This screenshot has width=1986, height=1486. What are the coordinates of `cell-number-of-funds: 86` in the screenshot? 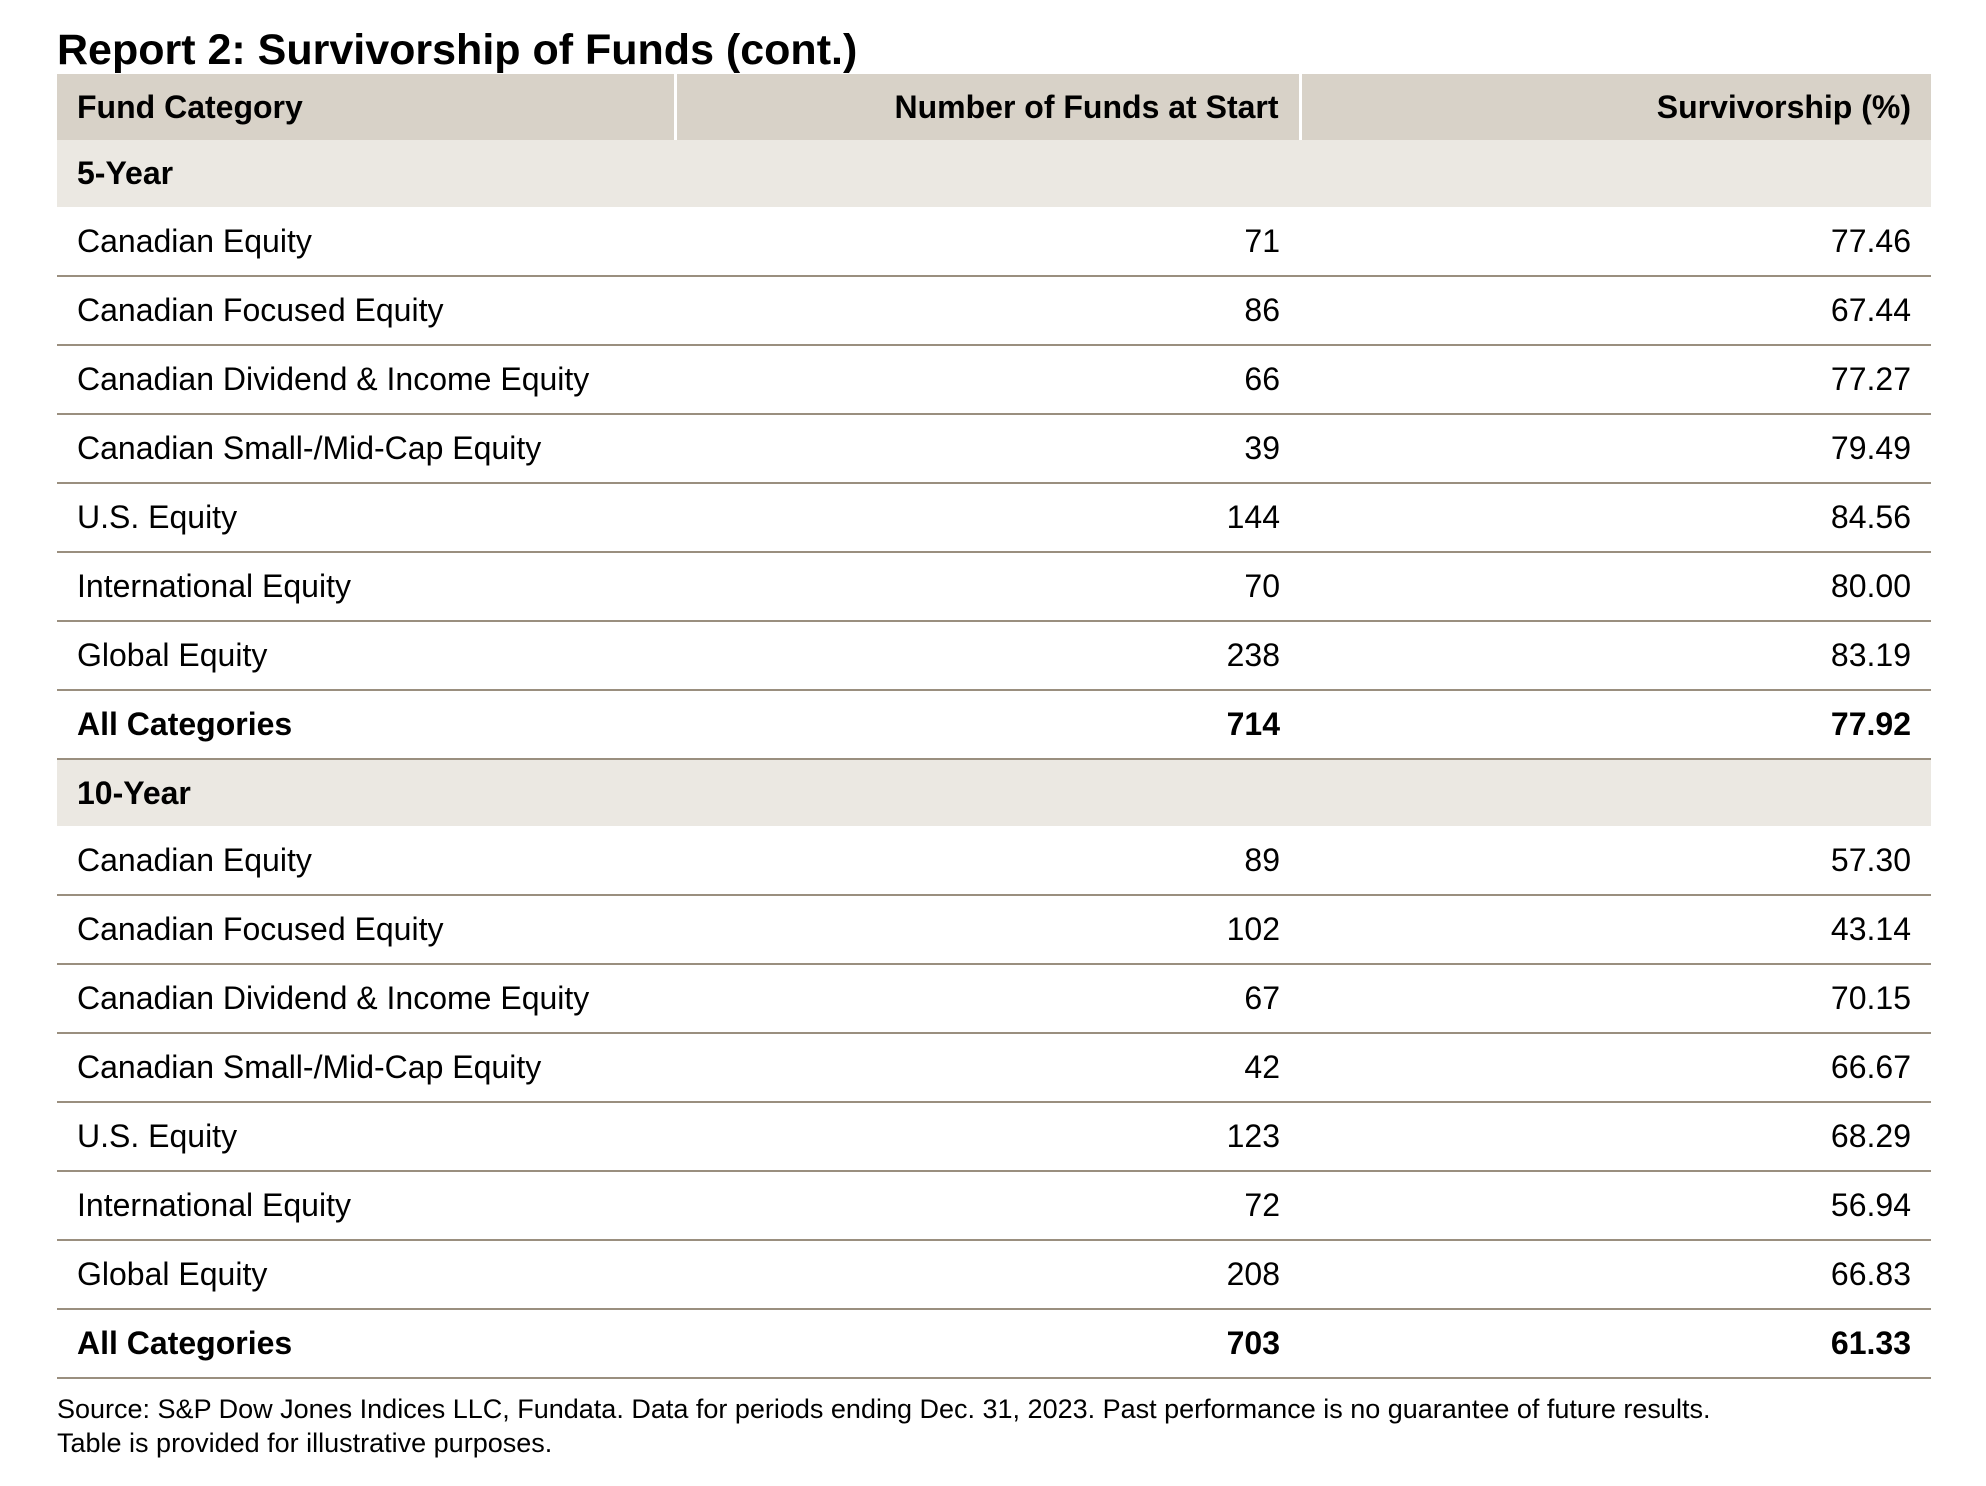 It's located at (987, 311).